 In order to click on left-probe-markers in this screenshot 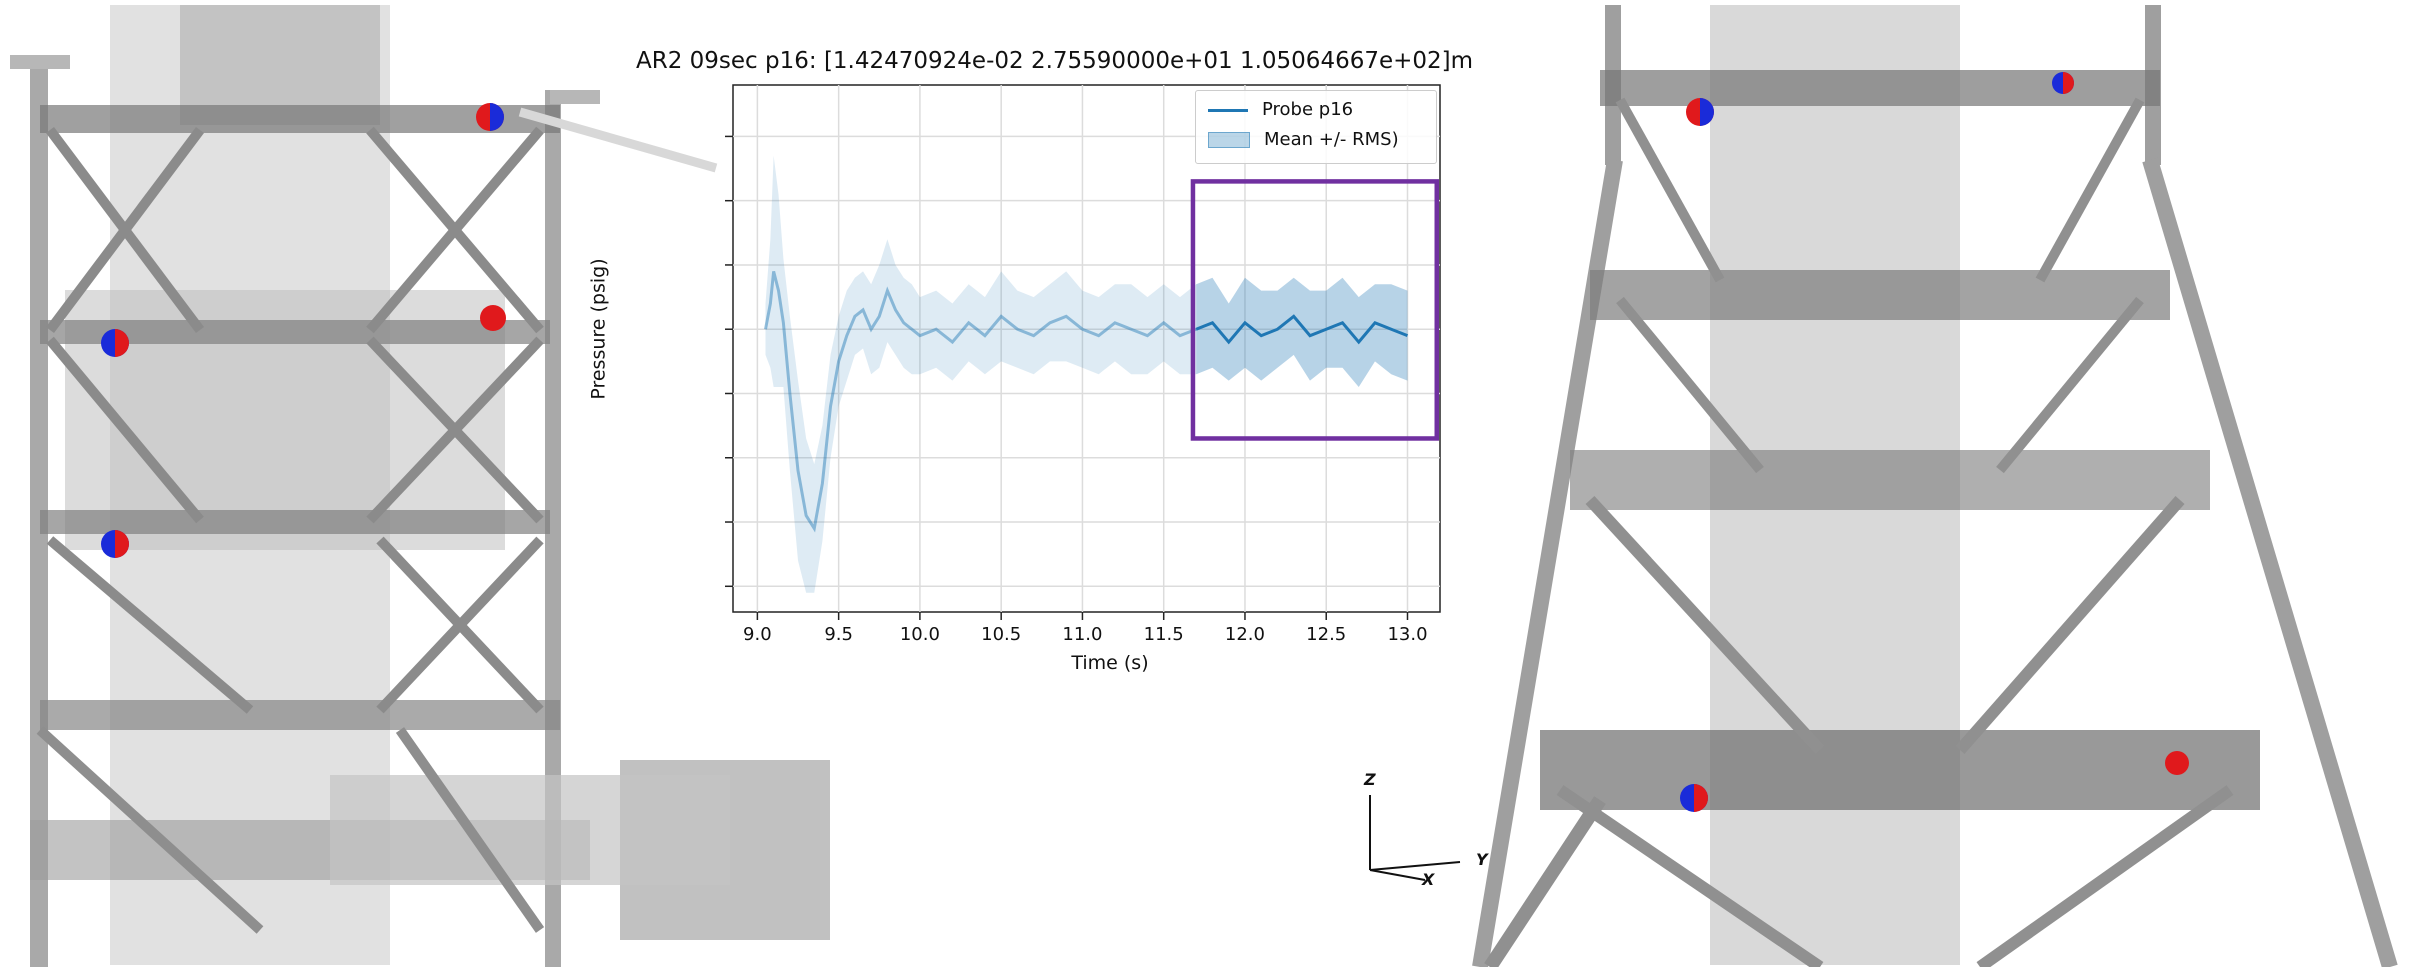, I will do `click(303, 330)`.